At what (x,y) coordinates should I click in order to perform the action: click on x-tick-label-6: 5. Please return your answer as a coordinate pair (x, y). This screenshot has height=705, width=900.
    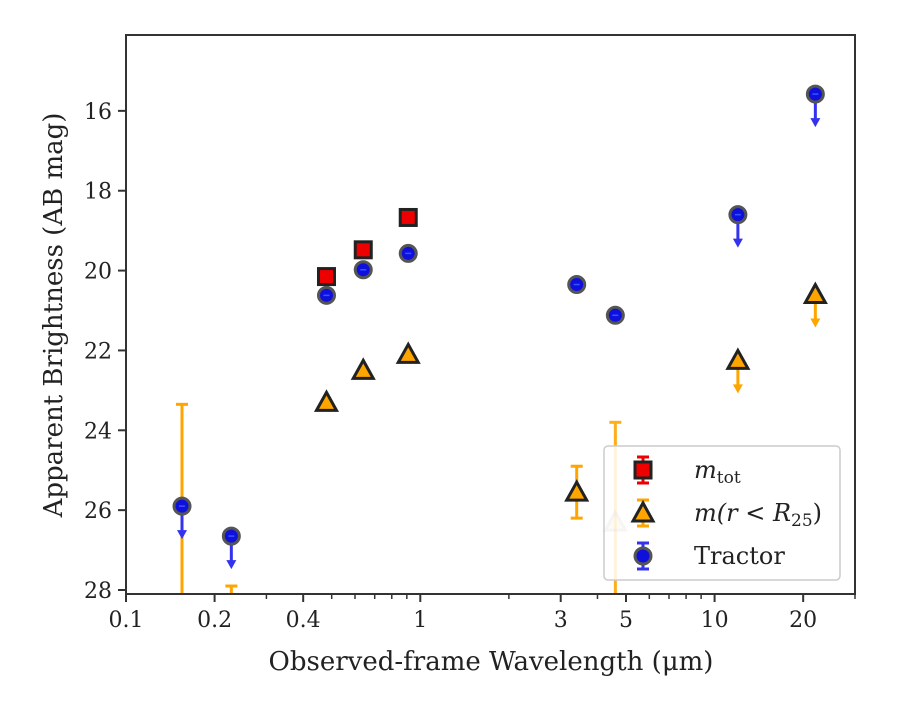
    Looking at the image, I should click on (626, 620).